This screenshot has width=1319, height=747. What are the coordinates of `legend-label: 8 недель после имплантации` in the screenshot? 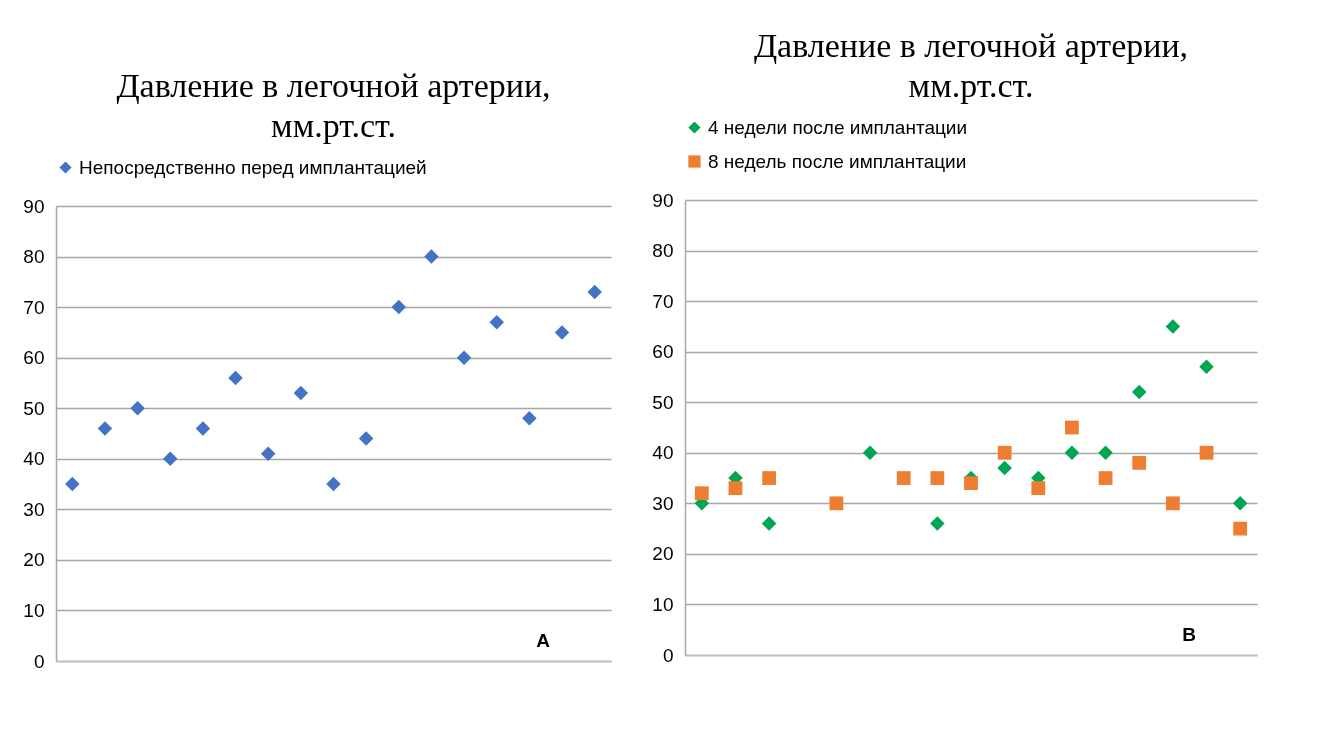 It's located at (837, 161).